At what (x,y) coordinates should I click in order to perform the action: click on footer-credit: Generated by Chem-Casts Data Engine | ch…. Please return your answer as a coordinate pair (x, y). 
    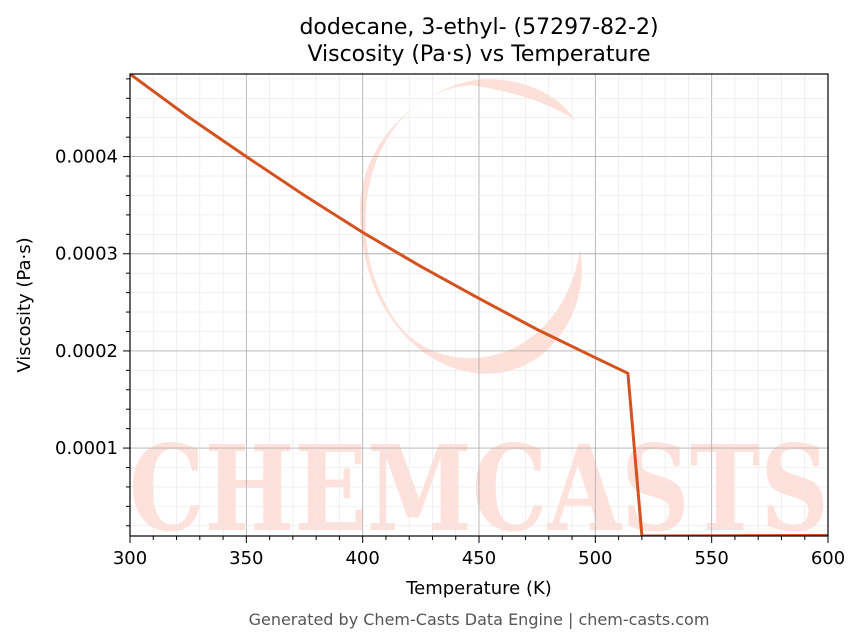
    Looking at the image, I should click on (479, 619).